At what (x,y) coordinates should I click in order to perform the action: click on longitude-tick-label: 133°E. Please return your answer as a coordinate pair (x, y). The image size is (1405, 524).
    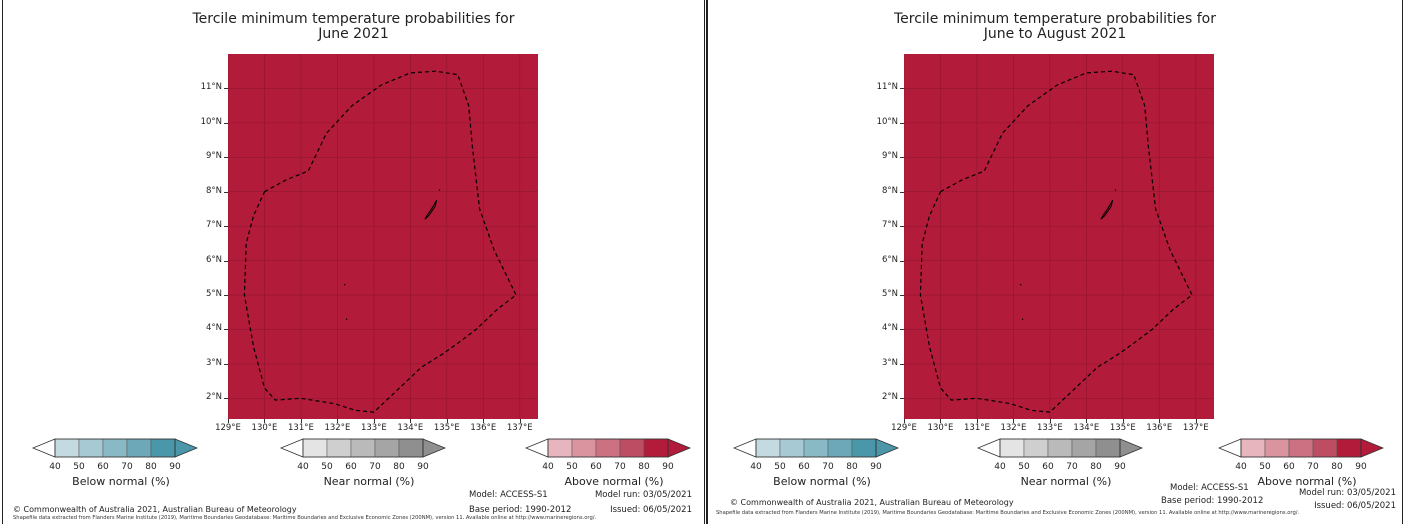
    Looking at the image, I should click on (373, 428).